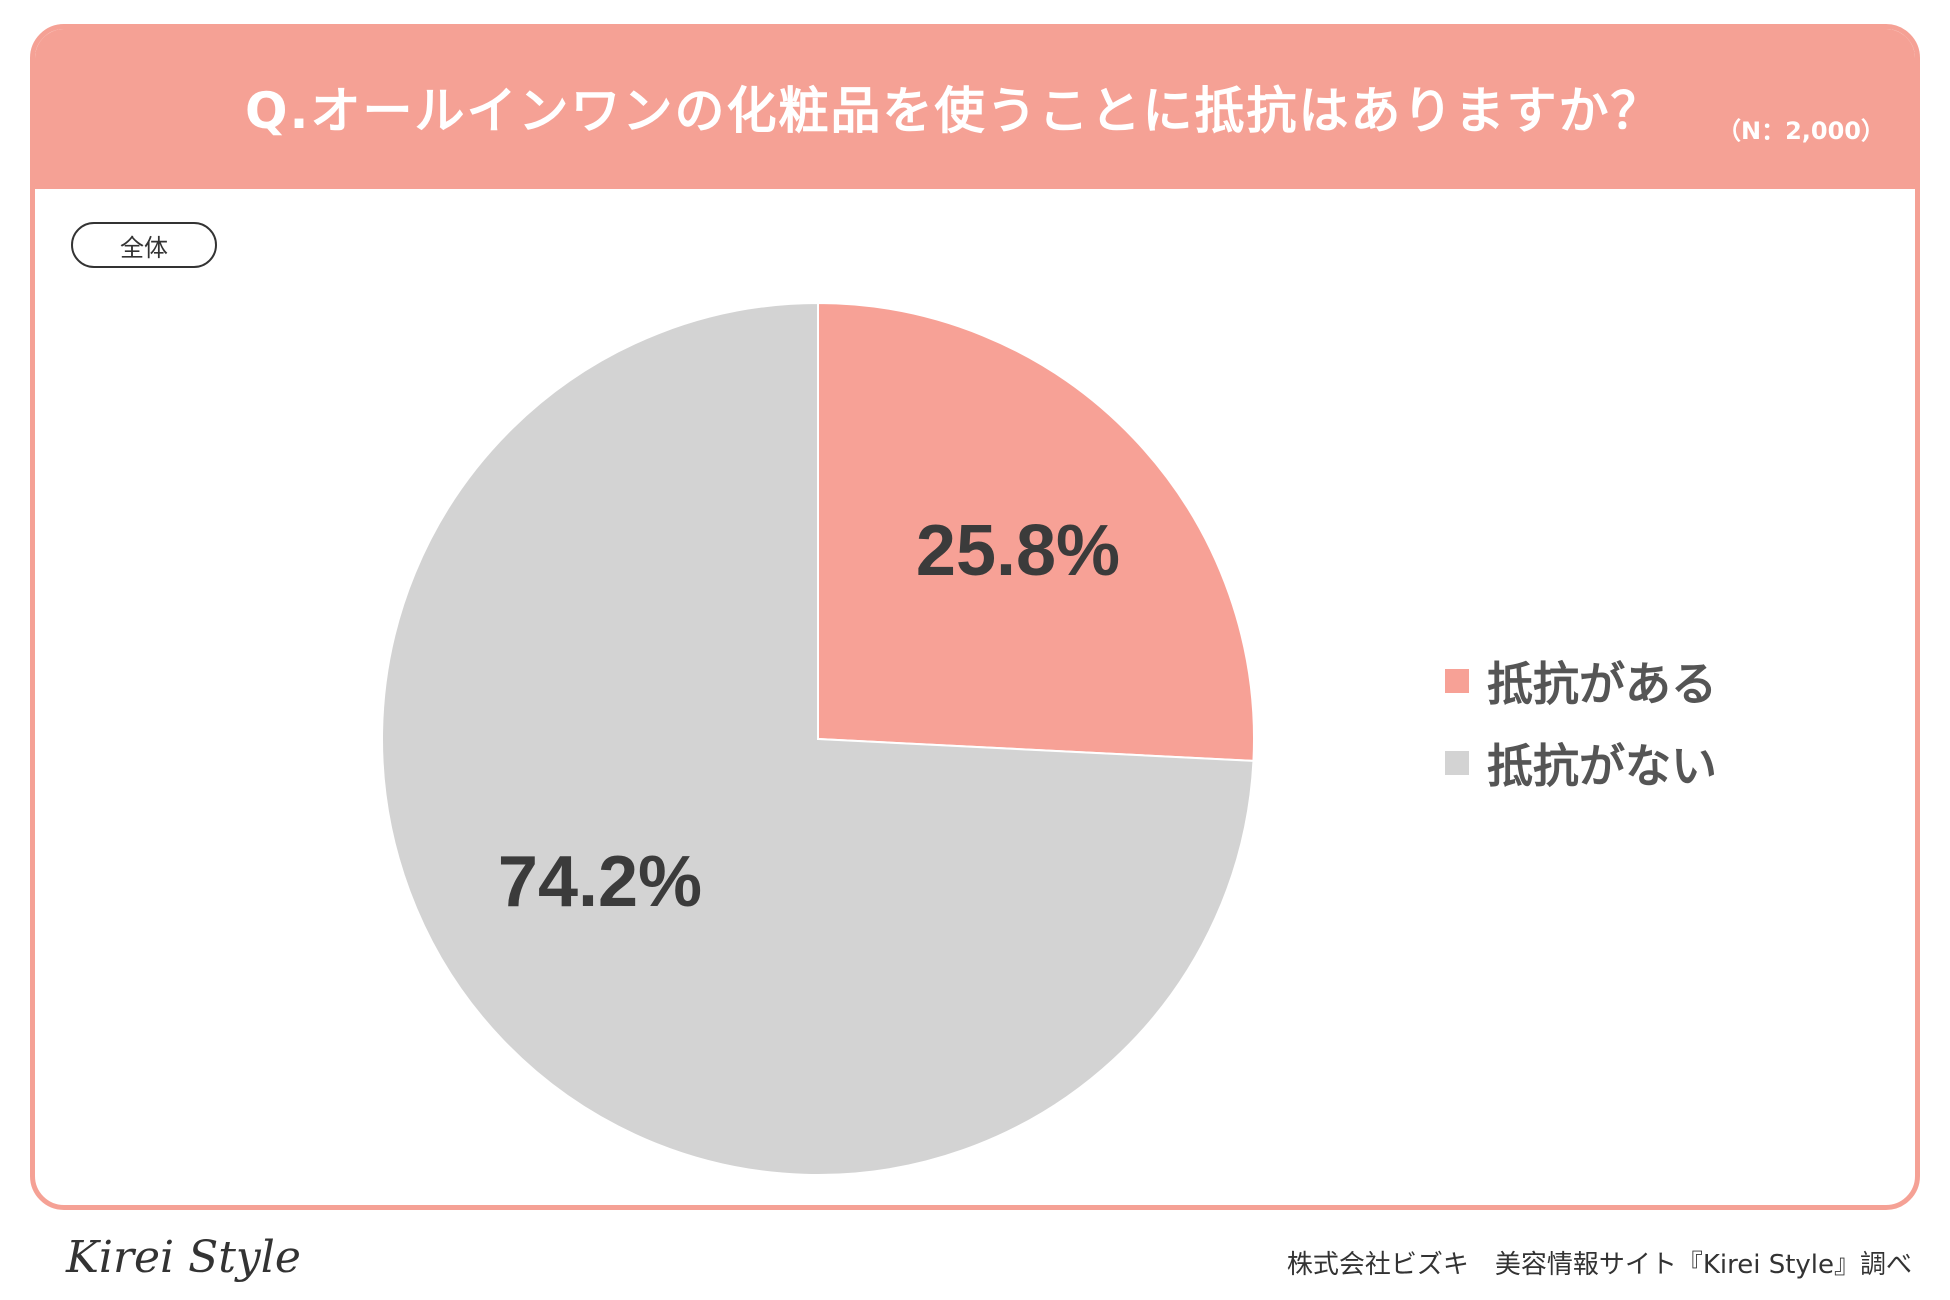  Describe the element at coordinates (1457, 681) in the screenshot. I see `legend-swatch-resist` at that location.